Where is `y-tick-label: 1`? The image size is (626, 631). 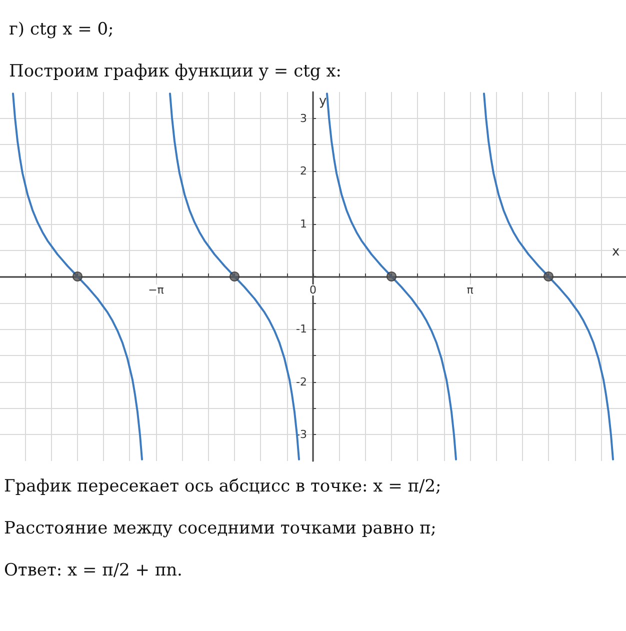
y-tick-label: 1 is located at coordinates (303, 223).